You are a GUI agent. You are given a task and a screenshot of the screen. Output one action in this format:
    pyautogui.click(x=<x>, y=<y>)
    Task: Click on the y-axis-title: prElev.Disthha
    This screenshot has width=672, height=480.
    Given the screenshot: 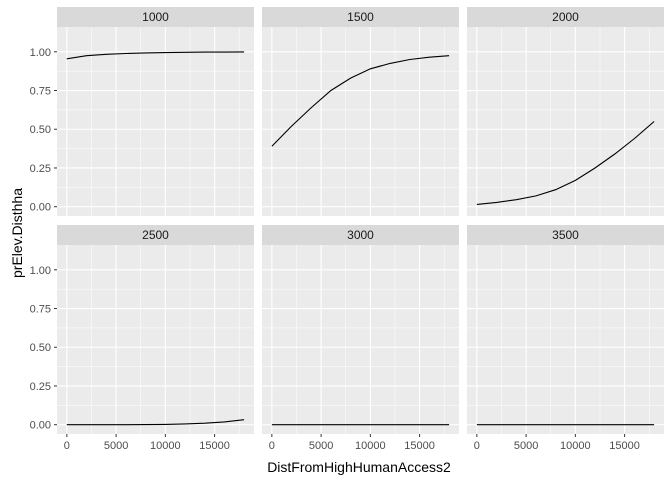 What is the action you would take?
    pyautogui.click(x=17, y=233)
    